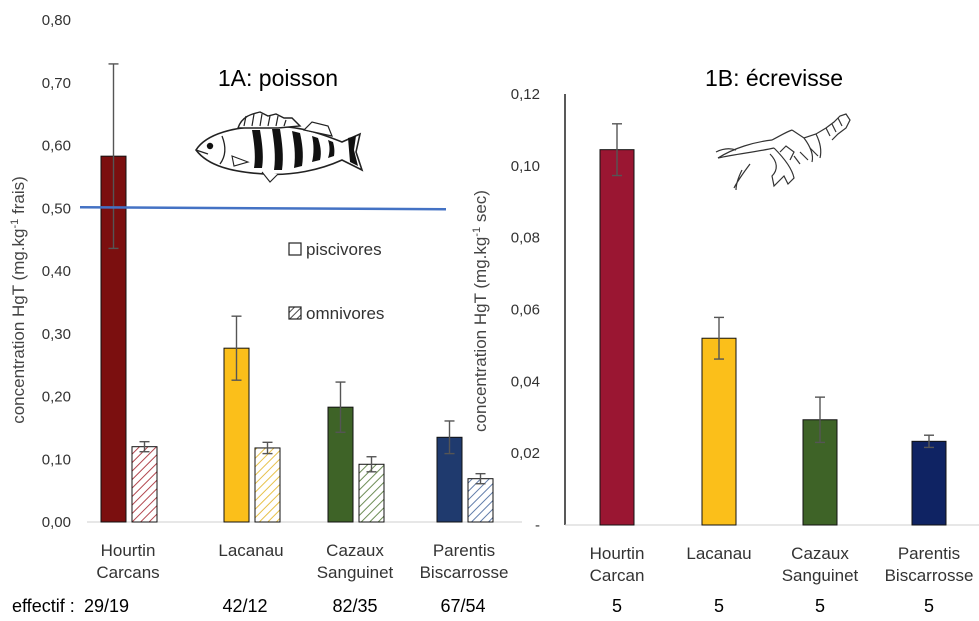 The width and height of the screenshot is (979, 621). What do you see at coordinates (250, 550) in the screenshot?
I see `chart-1a-category-label: Lacanau` at bounding box center [250, 550].